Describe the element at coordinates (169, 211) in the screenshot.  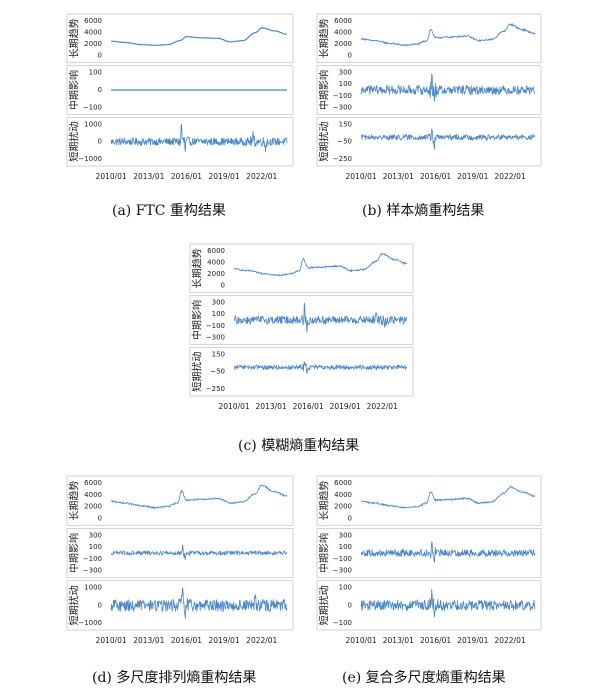
I see `caption-a: (a) FTC 重构结果` at that location.